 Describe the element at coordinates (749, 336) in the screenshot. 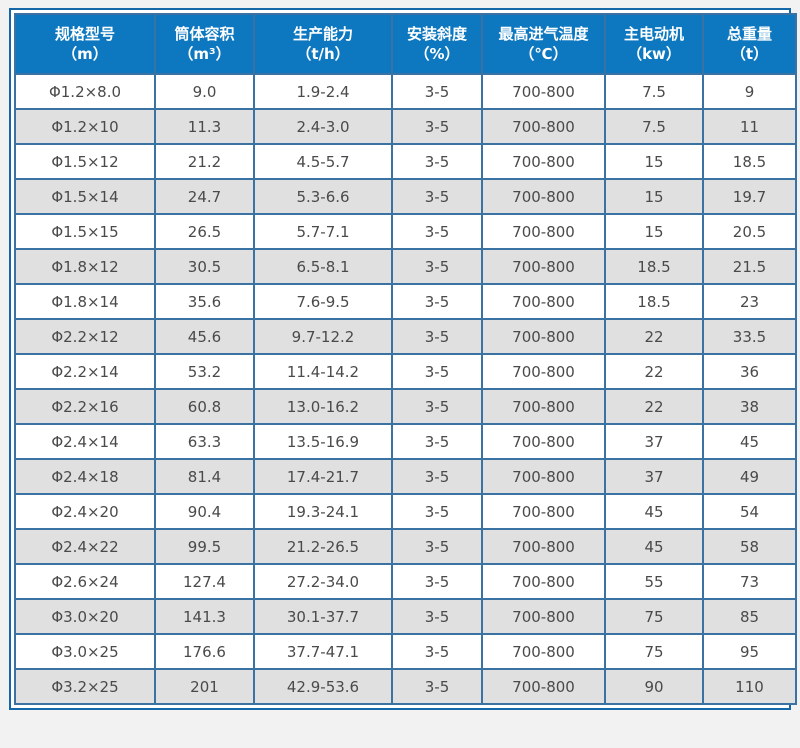

I see `table-cell: 33.5` at that location.